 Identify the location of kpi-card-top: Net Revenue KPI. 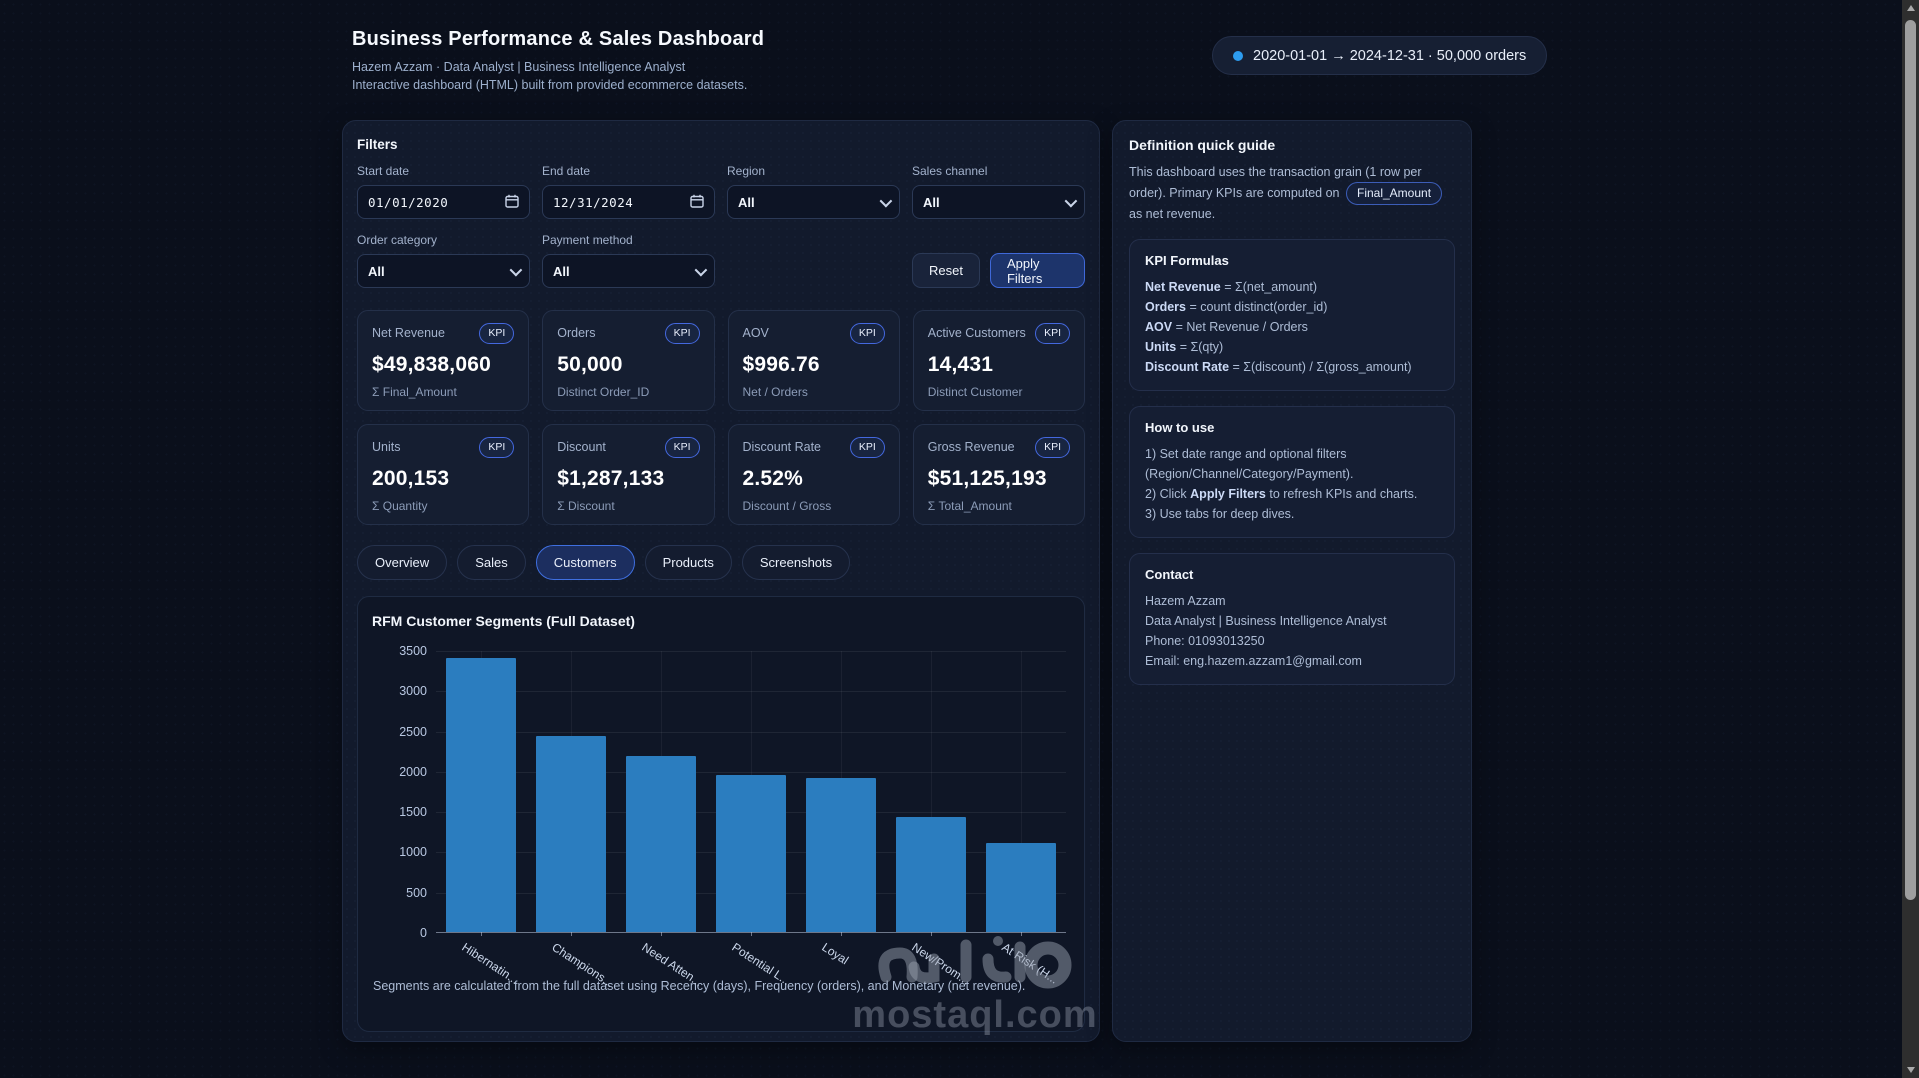
(443, 333).